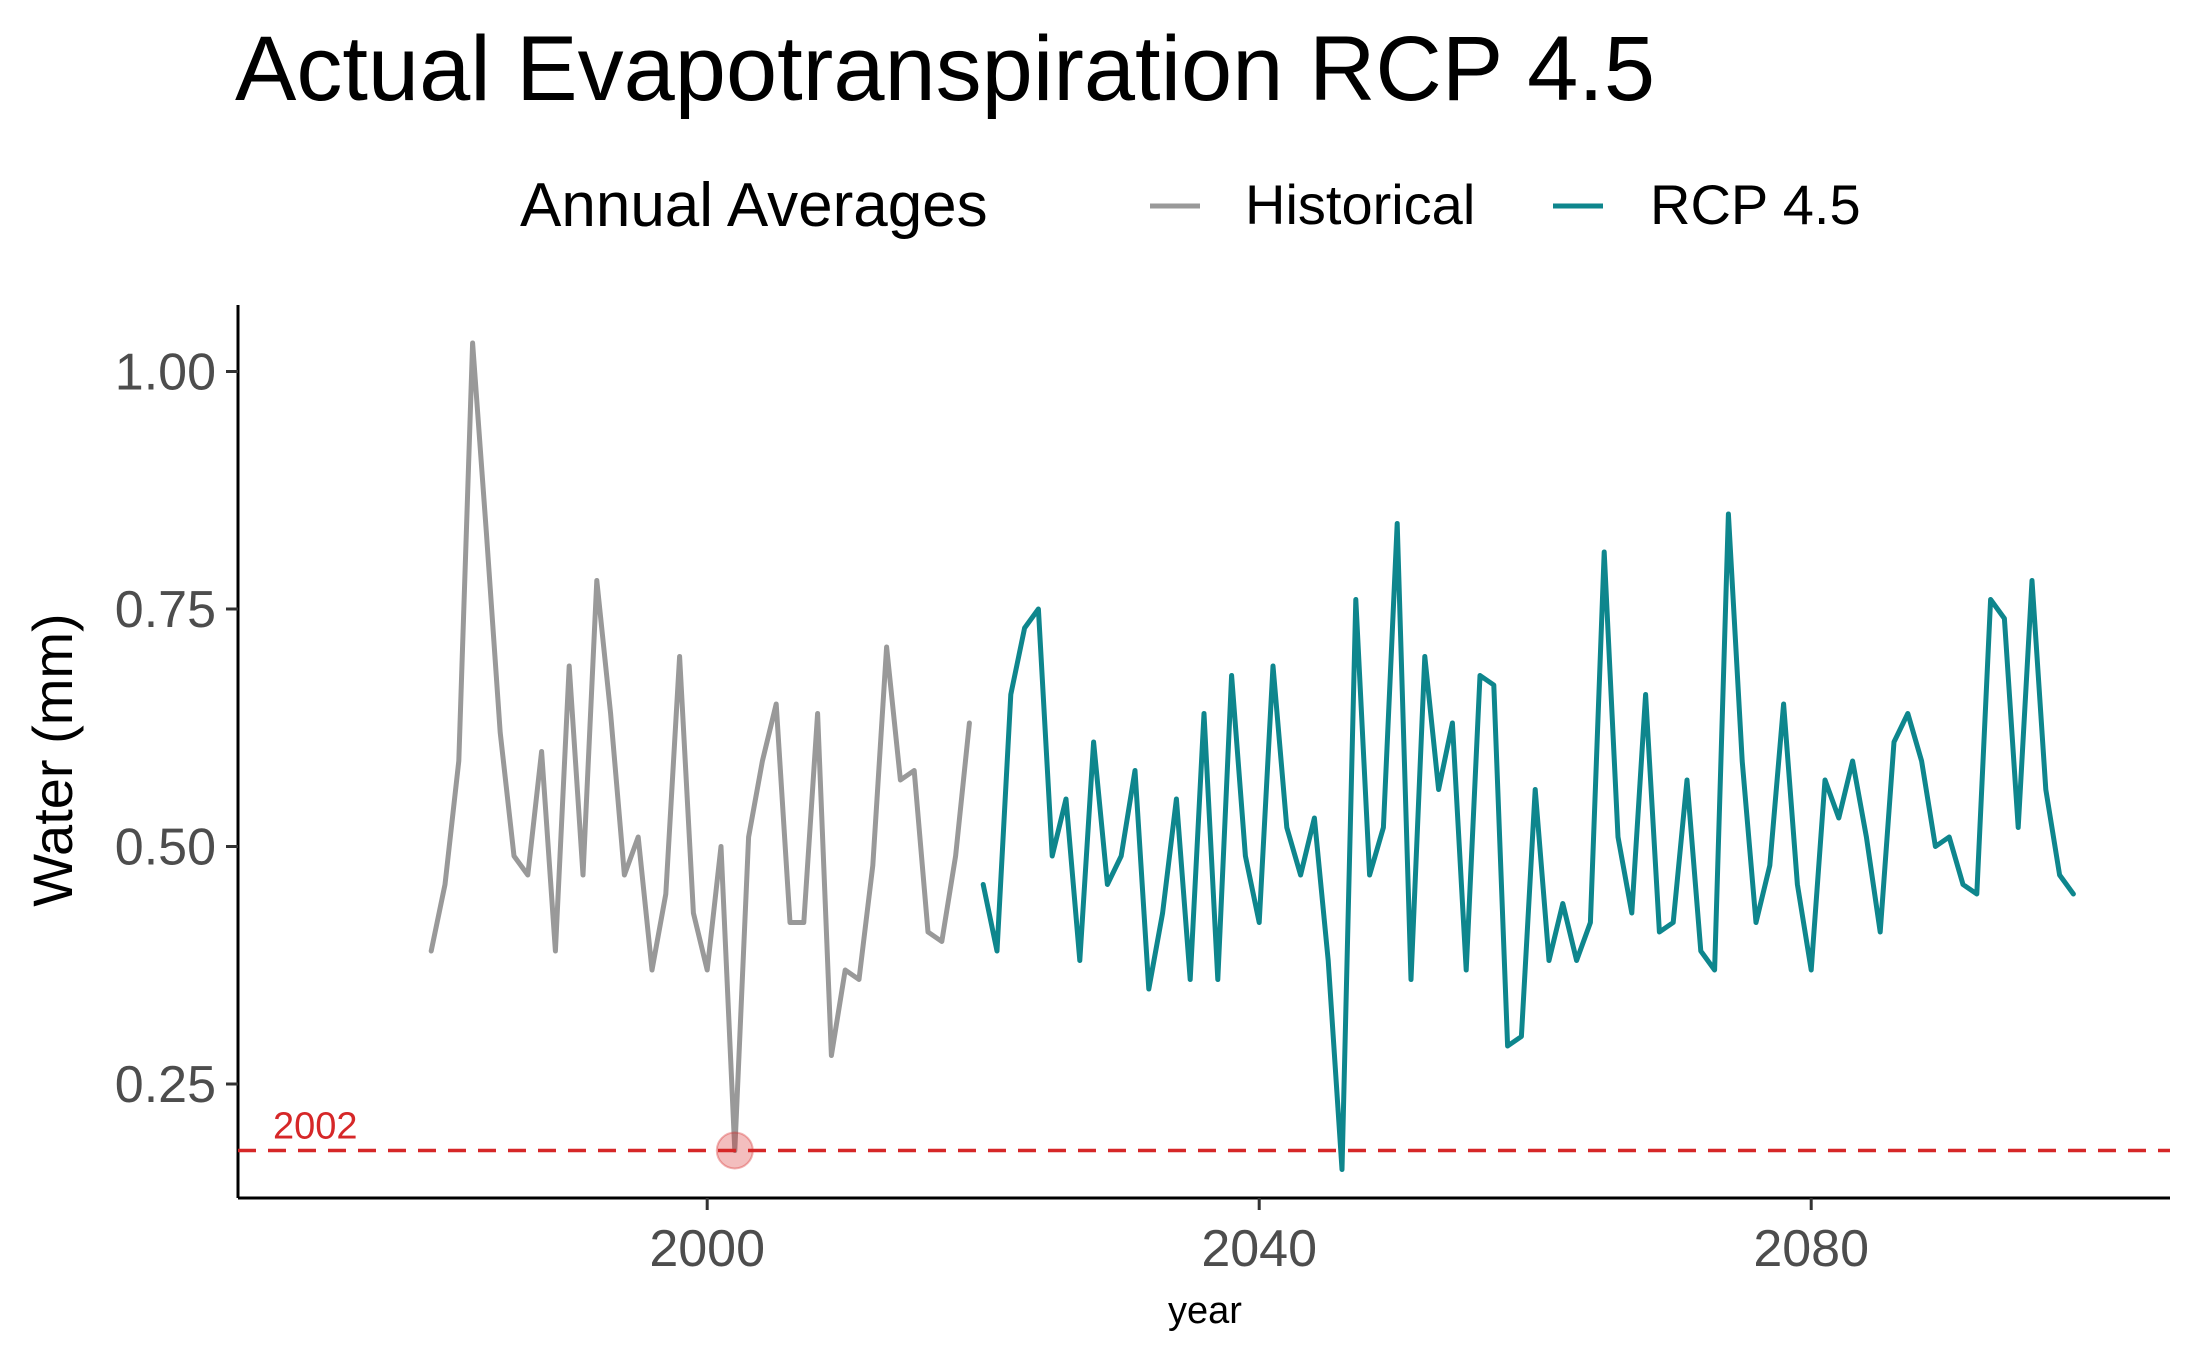 The image size is (2187, 1350). Describe the element at coordinates (707, 1249) in the screenshot. I see `x-tick-label: 2000` at that location.